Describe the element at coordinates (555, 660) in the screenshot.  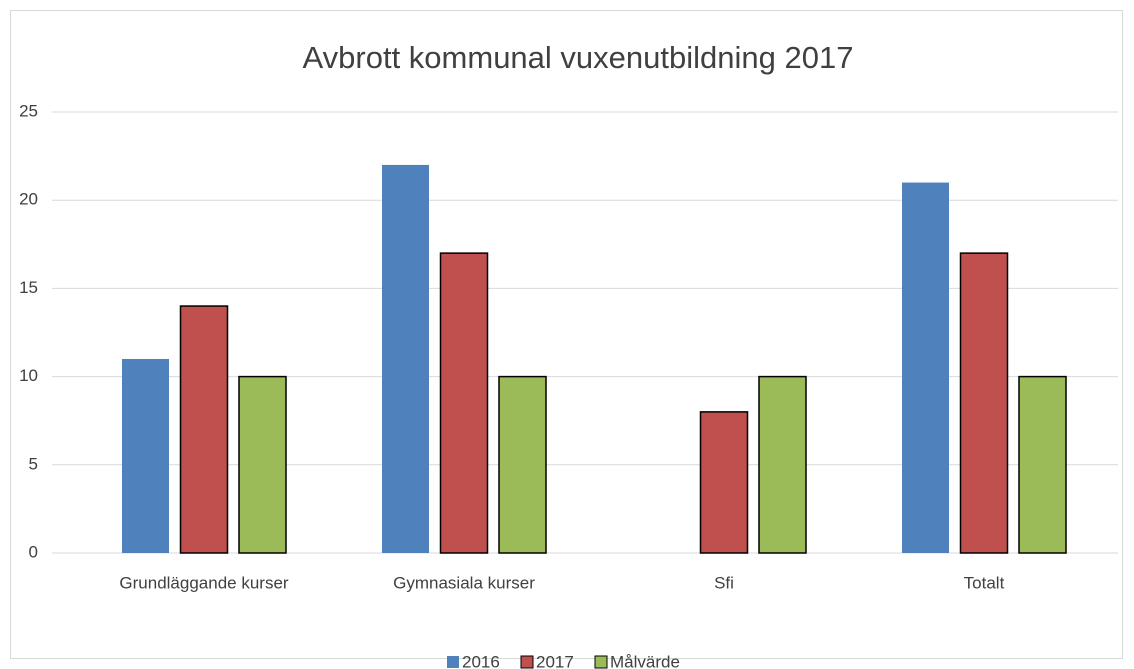
I see `legend-label: 2017` at that location.